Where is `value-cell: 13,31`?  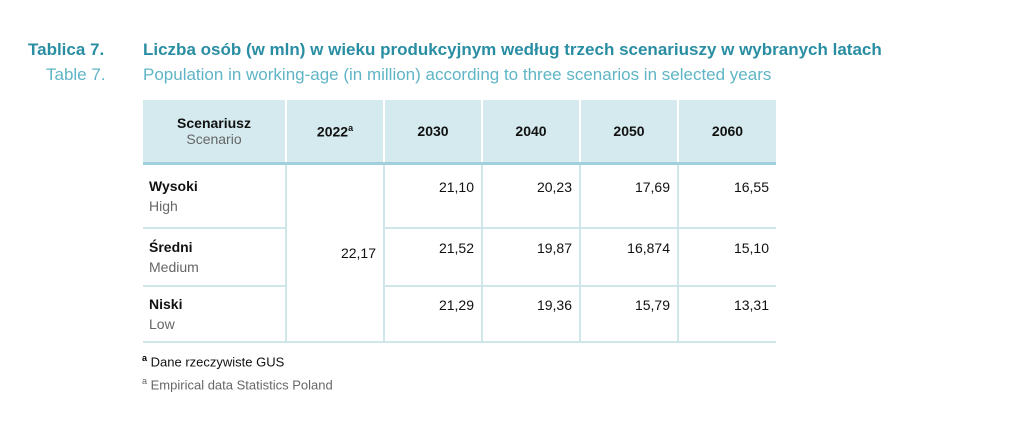
value-cell: 13,31 is located at coordinates (726, 314).